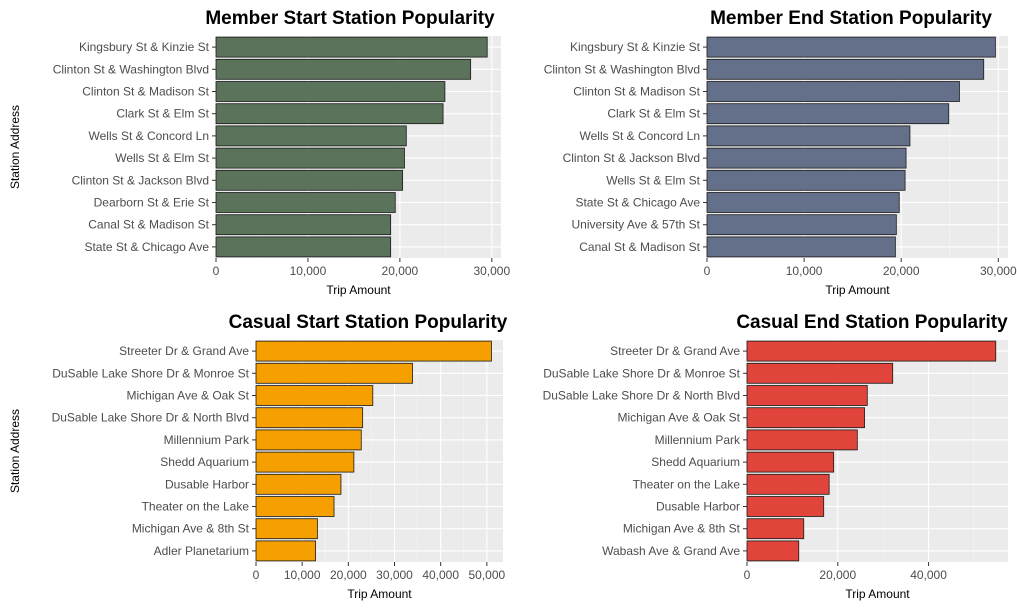 The height and width of the screenshot is (608, 1017). Describe the element at coordinates (486, 575) in the screenshot. I see `x-tick-label: 50,000` at that location.